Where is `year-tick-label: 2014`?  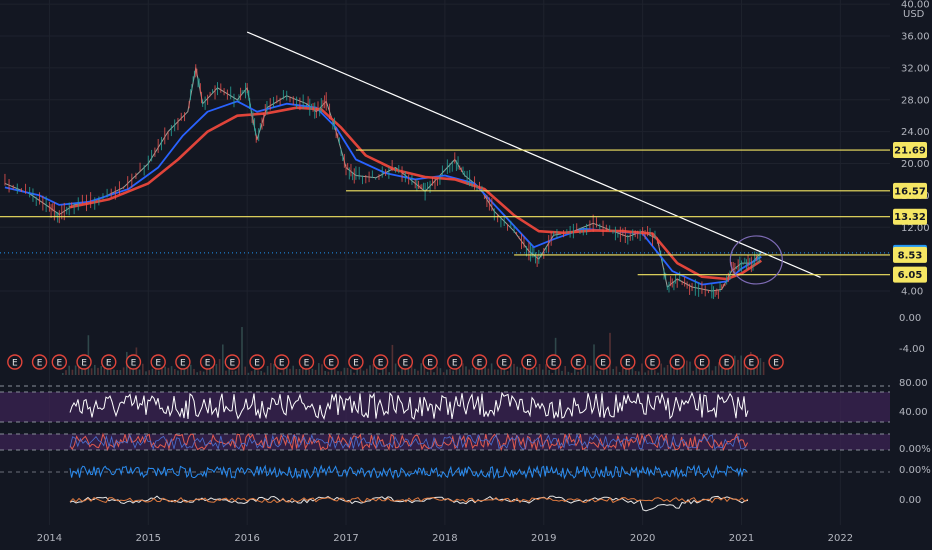 year-tick-label: 2014 is located at coordinates (49, 538).